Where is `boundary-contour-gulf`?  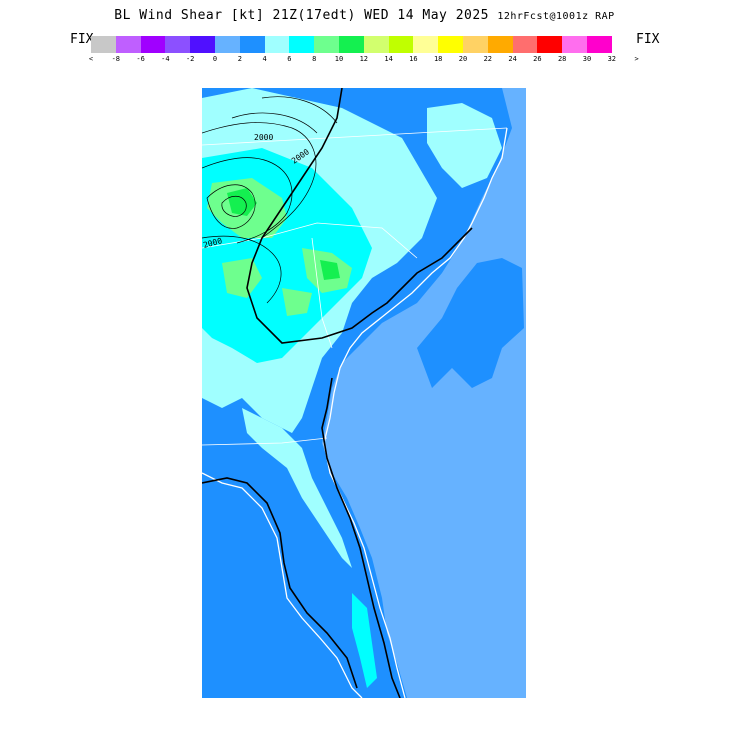
boundary-contour-gulf is located at coordinates (280, 583).